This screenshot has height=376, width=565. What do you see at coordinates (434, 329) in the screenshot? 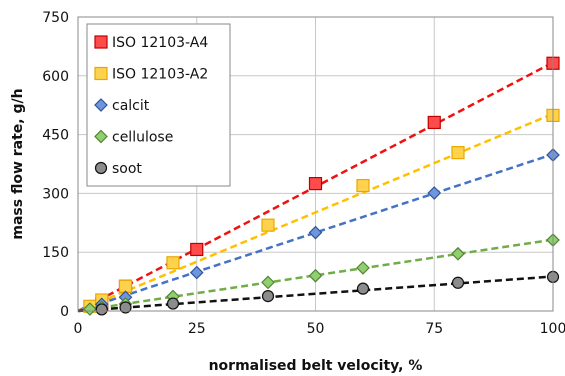
I see `x-tick-label: 75` at bounding box center [434, 329].